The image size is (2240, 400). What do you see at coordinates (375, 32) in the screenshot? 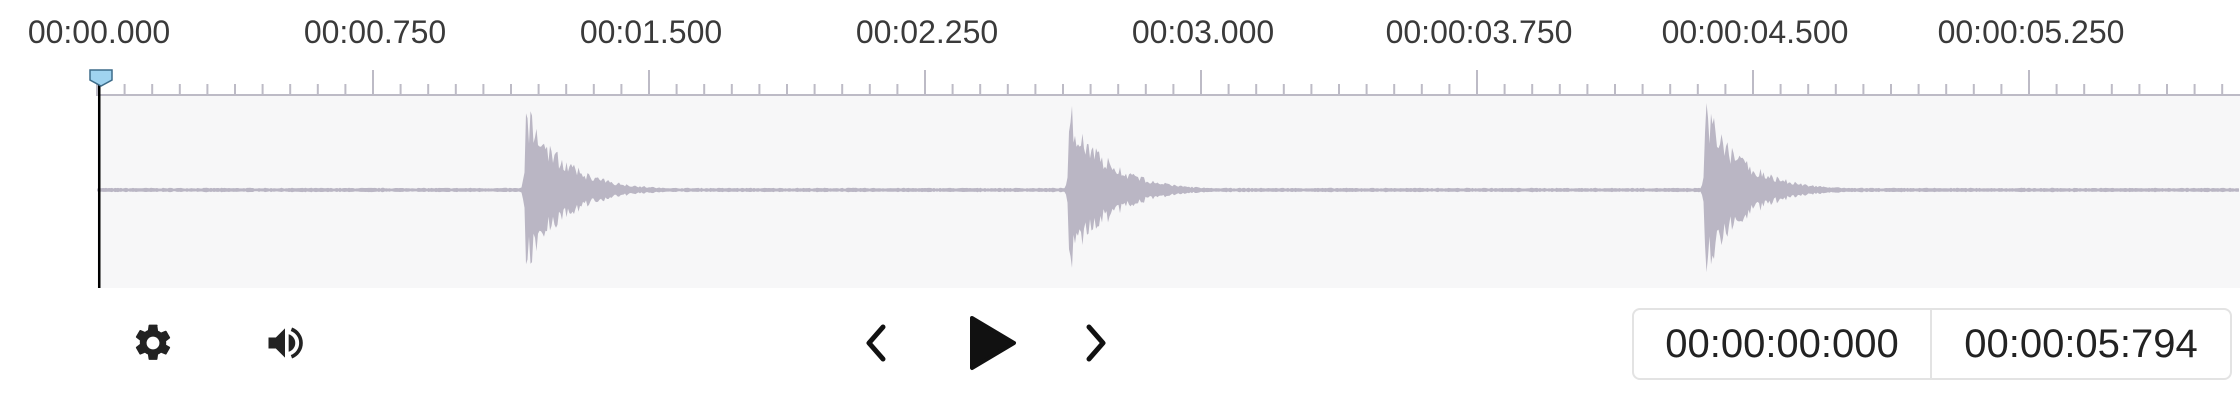
I see `timeline-label: 00:00.750` at bounding box center [375, 32].